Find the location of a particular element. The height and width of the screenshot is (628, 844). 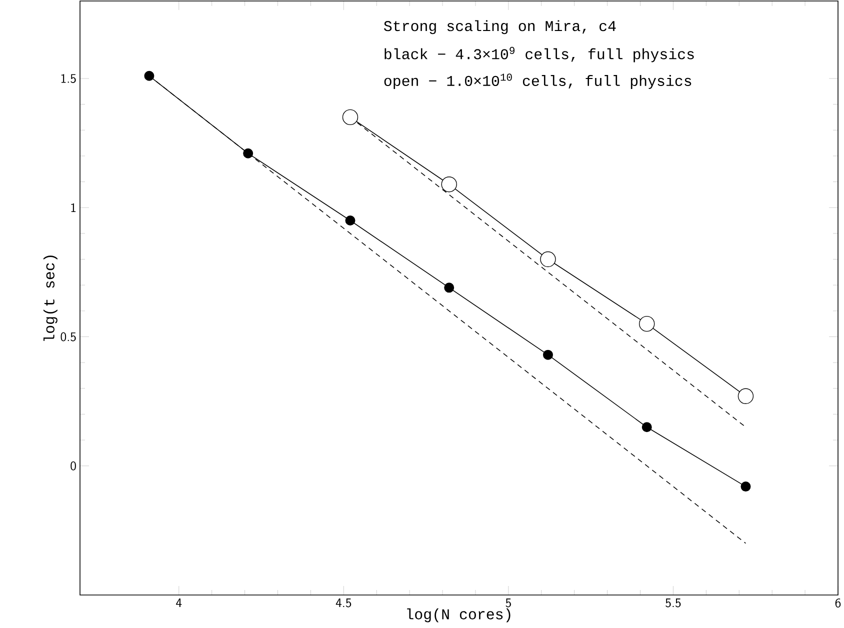

y-tick-label: 1 is located at coordinates (73, 207).